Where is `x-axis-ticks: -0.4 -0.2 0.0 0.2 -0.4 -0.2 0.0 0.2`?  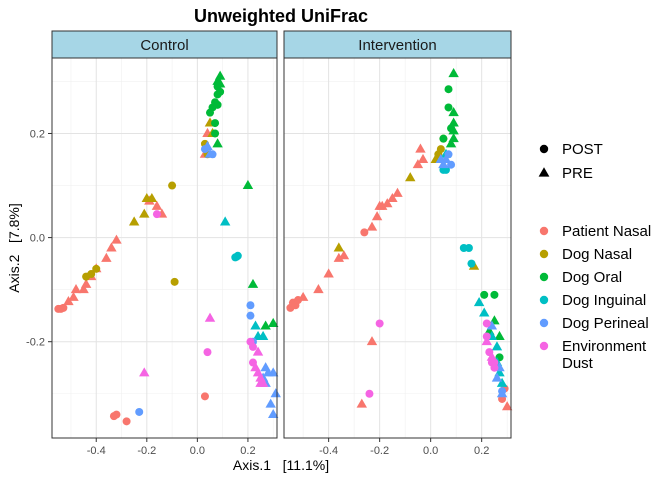
x-axis-ticks: -0.4 -0.2 0.0 0.2 -0.4 -0.2 0.0 0.2 is located at coordinates (288, 447).